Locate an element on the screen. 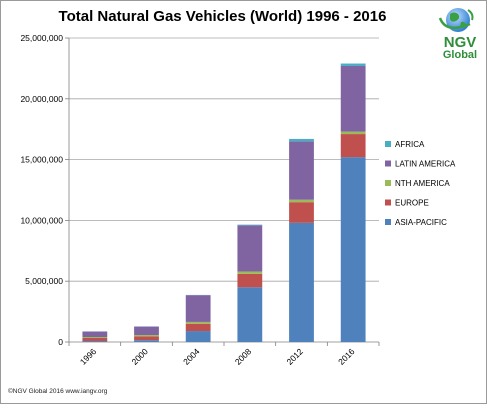 The width and height of the screenshot is (487, 404). x-tick-label: 2012 is located at coordinates (294, 356).